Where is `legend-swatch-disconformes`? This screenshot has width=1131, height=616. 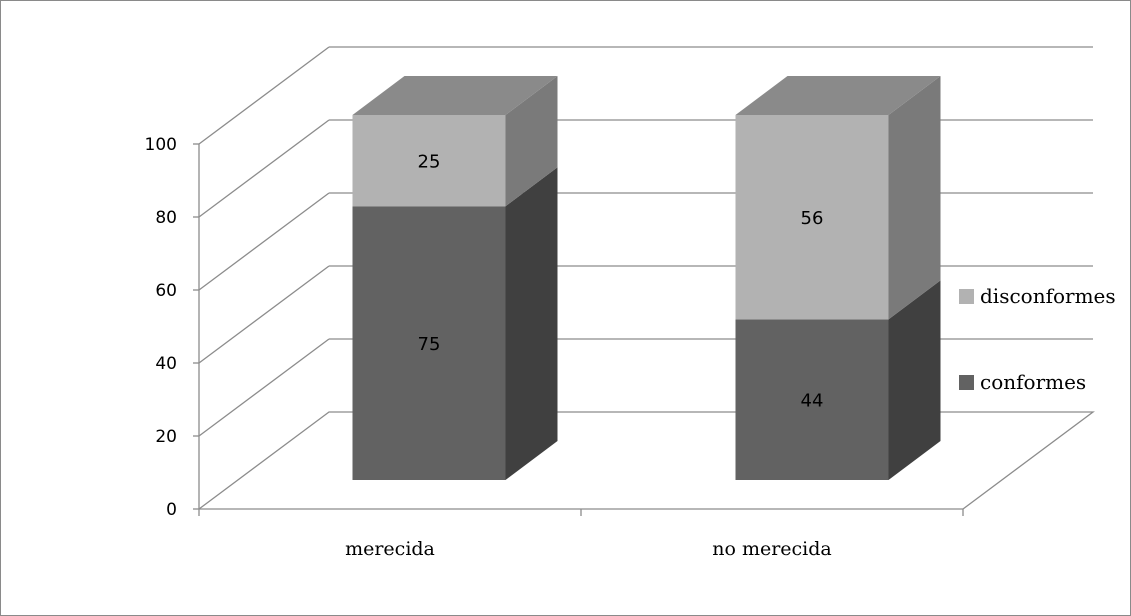 legend-swatch-disconformes is located at coordinates (966, 296).